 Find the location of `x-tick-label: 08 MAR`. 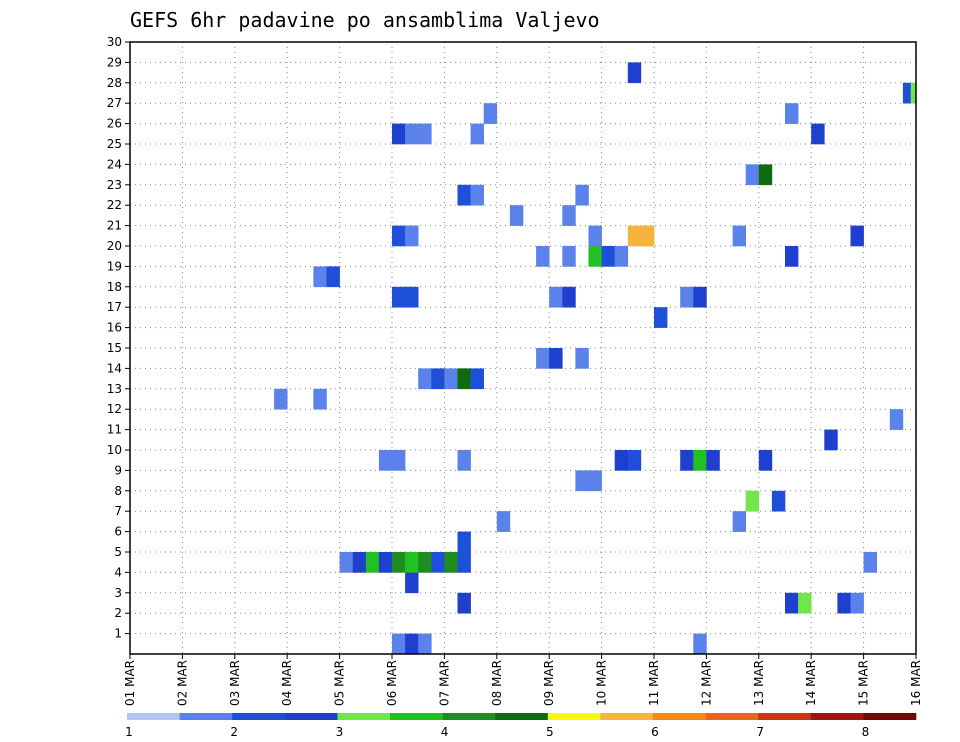

x-tick-label: 08 MAR is located at coordinates (497, 683).